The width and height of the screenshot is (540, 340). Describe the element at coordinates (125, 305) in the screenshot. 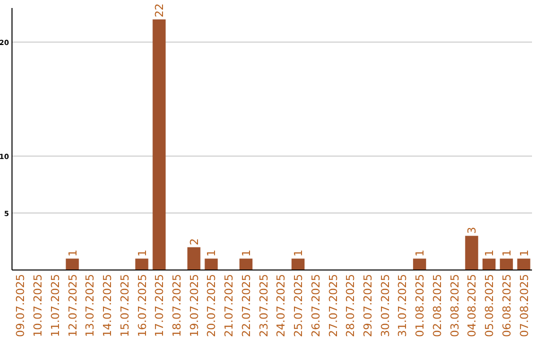

I see `x-tick-label: 15.07.2025` at that location.